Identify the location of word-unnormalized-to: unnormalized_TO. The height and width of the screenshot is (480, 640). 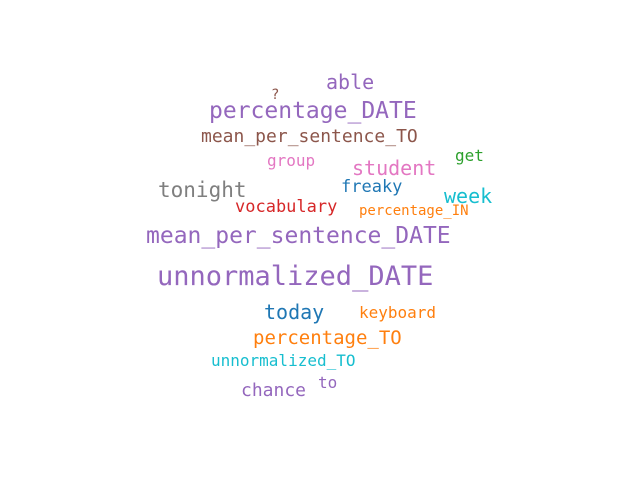
(283, 360).